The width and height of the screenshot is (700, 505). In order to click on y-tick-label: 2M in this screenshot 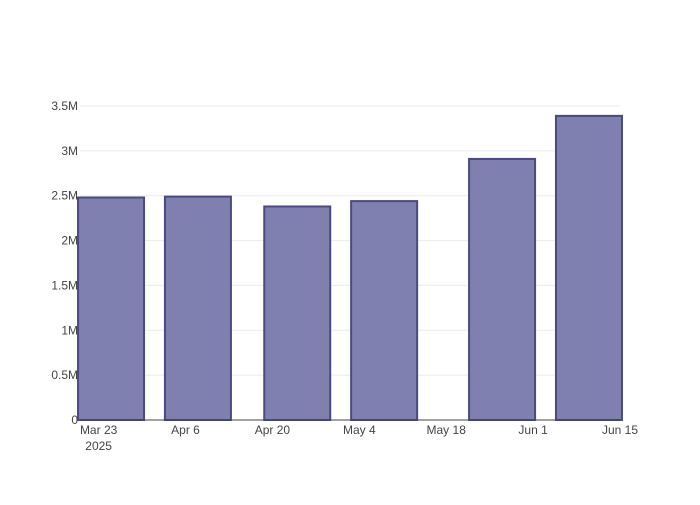, I will do `click(69, 241)`.